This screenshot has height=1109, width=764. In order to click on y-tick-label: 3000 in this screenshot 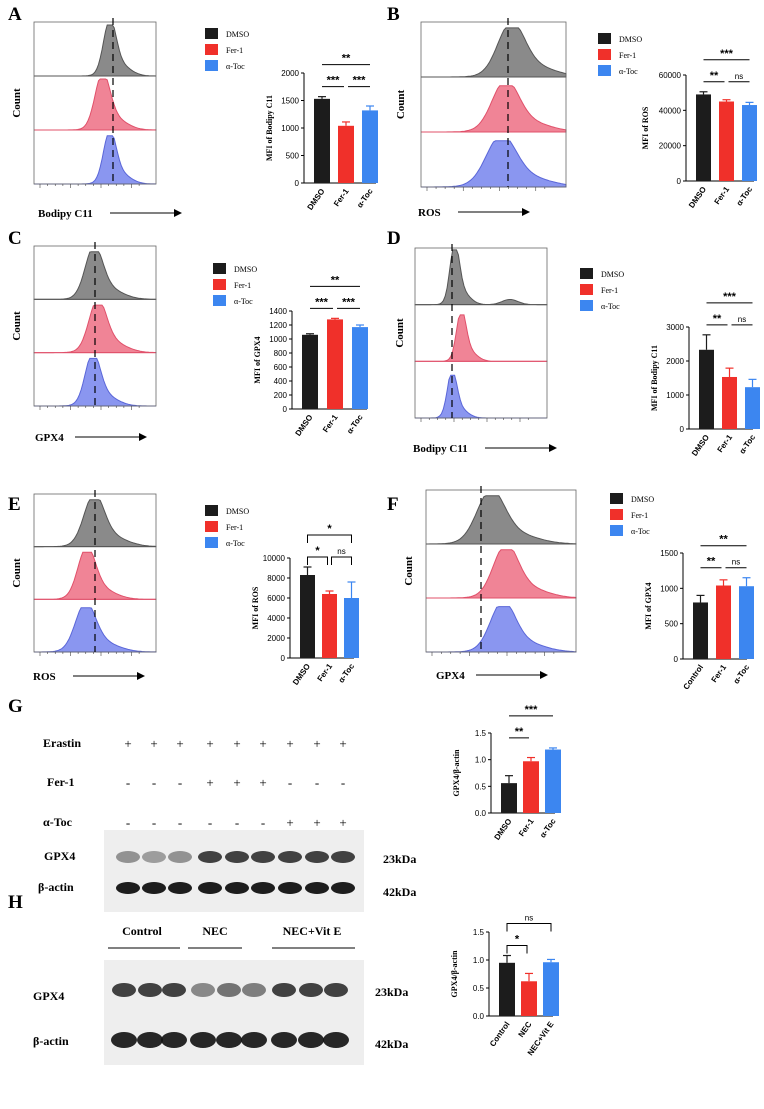, I will do `click(675, 327)`.